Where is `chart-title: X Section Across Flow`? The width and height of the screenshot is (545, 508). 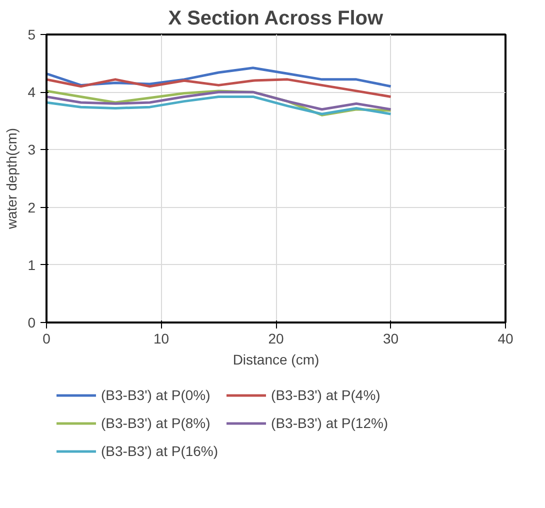 chart-title: X Section Across Flow is located at coordinates (276, 19).